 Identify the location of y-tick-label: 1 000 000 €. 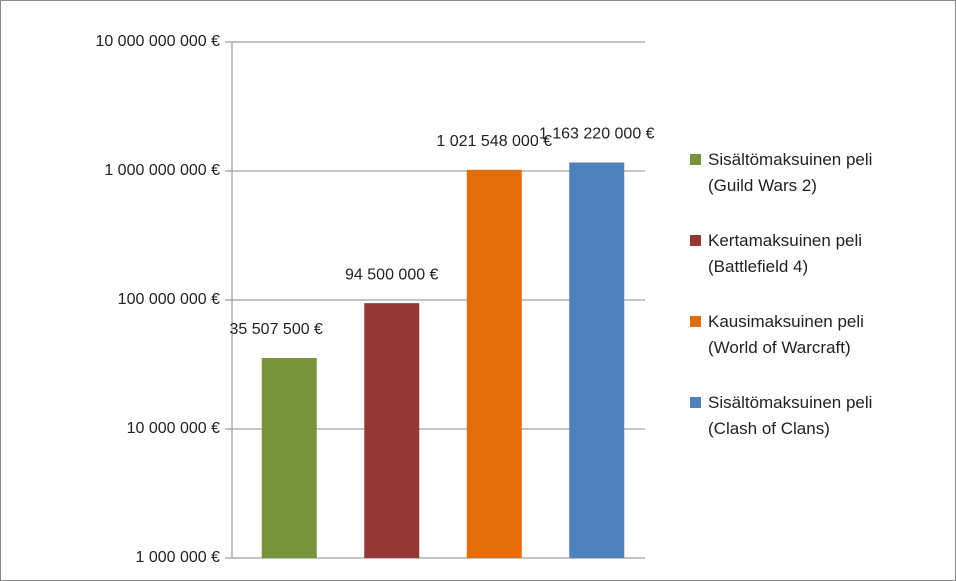
(177, 557).